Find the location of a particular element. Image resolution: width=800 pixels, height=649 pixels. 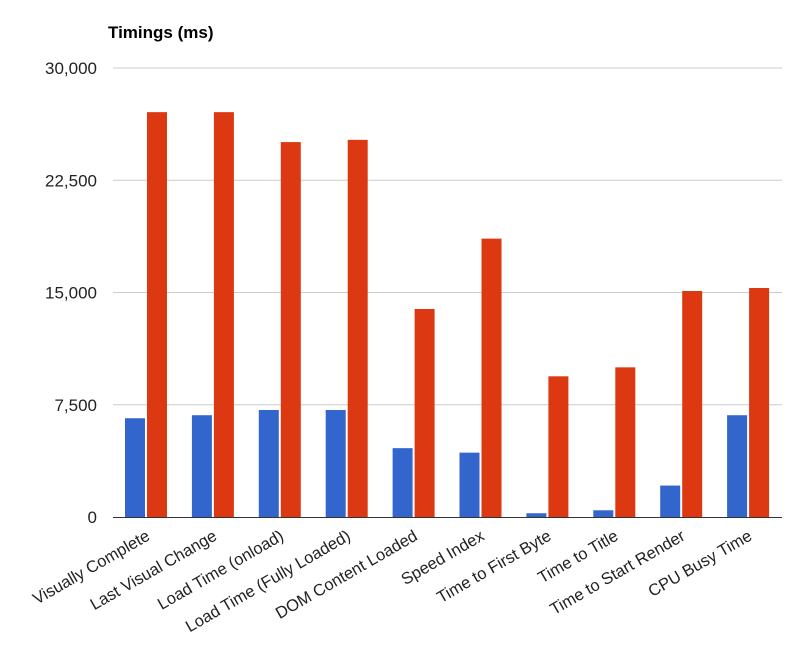

x-tick-label: Last Visual Change is located at coordinates (153, 570).